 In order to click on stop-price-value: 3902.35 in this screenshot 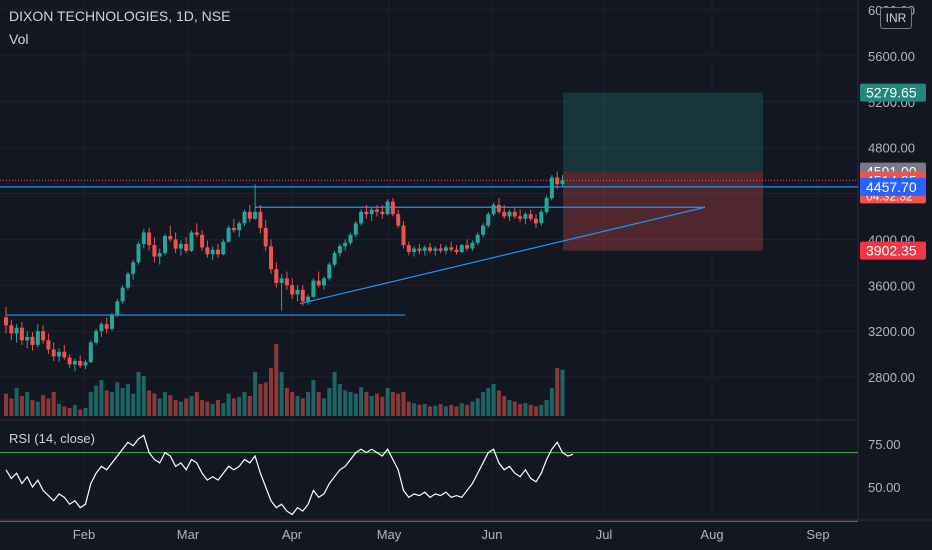, I will do `click(891, 251)`.